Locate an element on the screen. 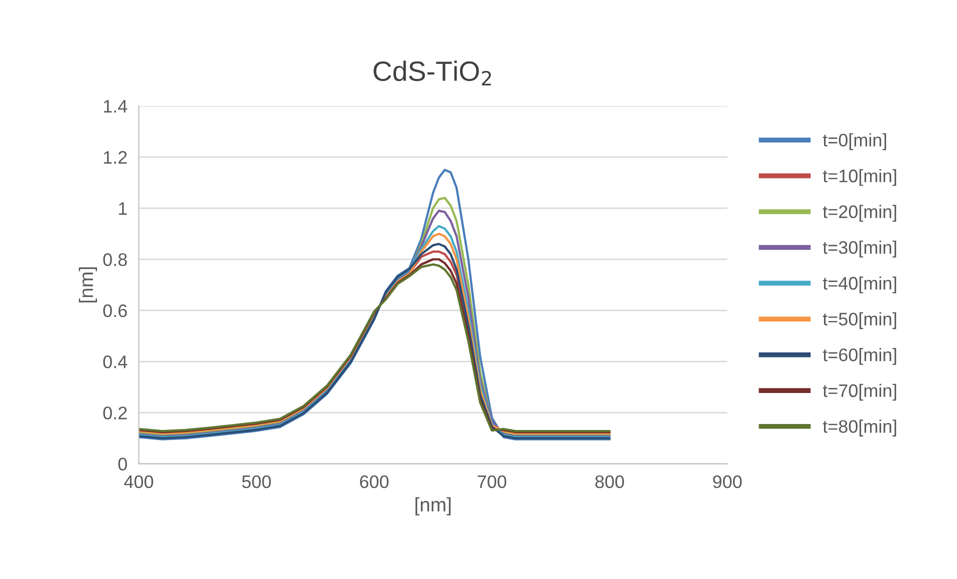 The height and width of the screenshot is (579, 957). x-tick-label: 700 is located at coordinates (492, 481).